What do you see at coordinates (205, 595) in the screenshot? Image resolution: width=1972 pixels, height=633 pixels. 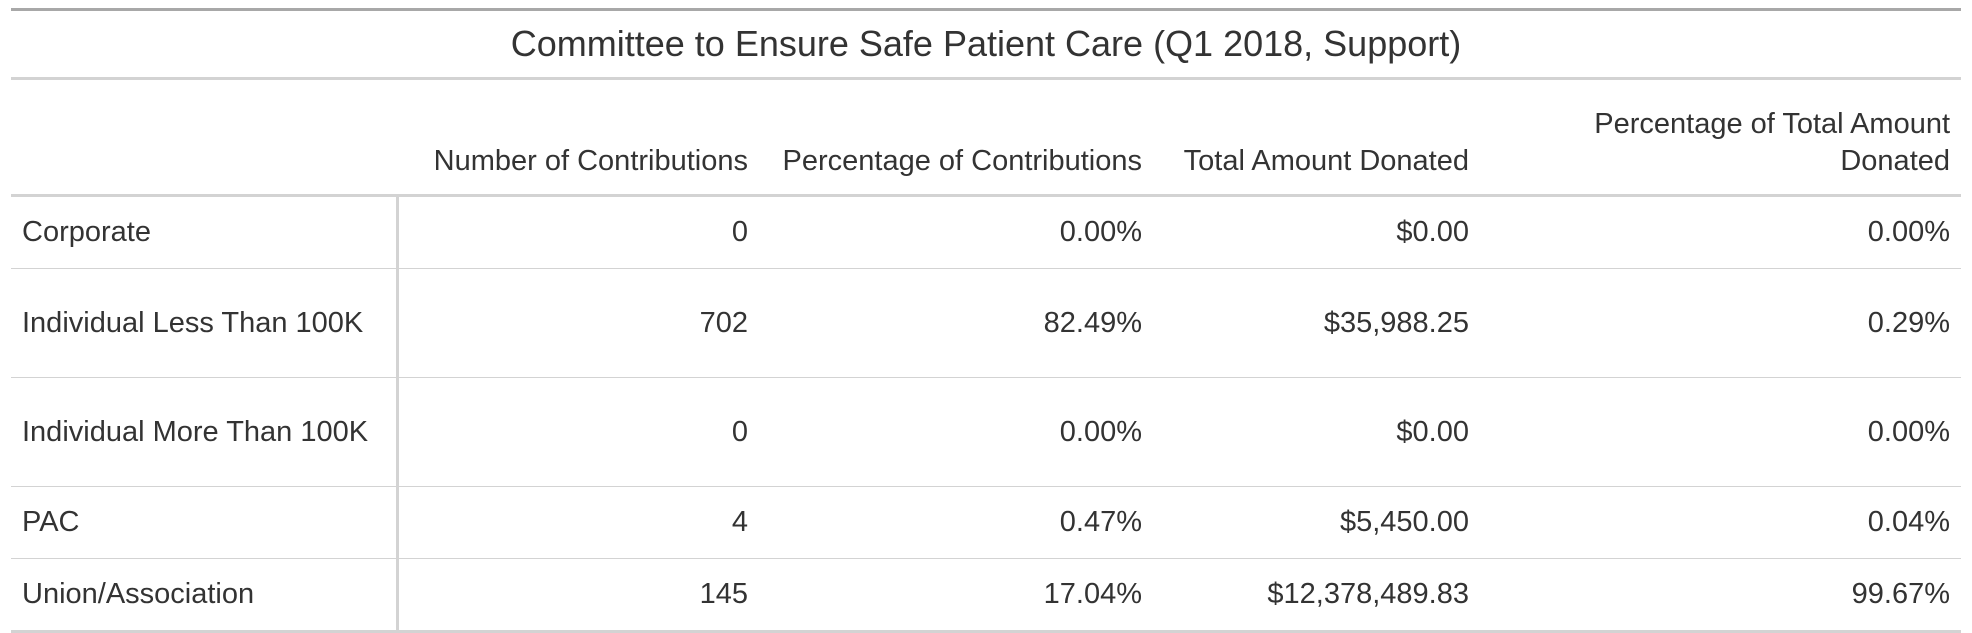 I see `row-label: Union/Association` at bounding box center [205, 595].